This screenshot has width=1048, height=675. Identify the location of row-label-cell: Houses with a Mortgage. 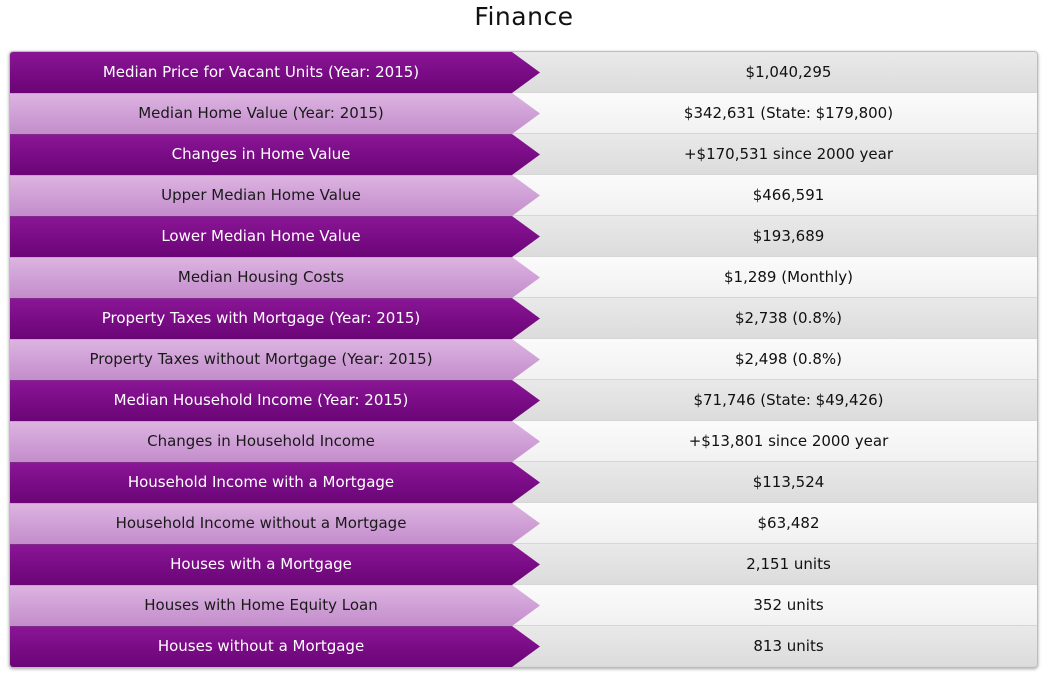
(275, 564).